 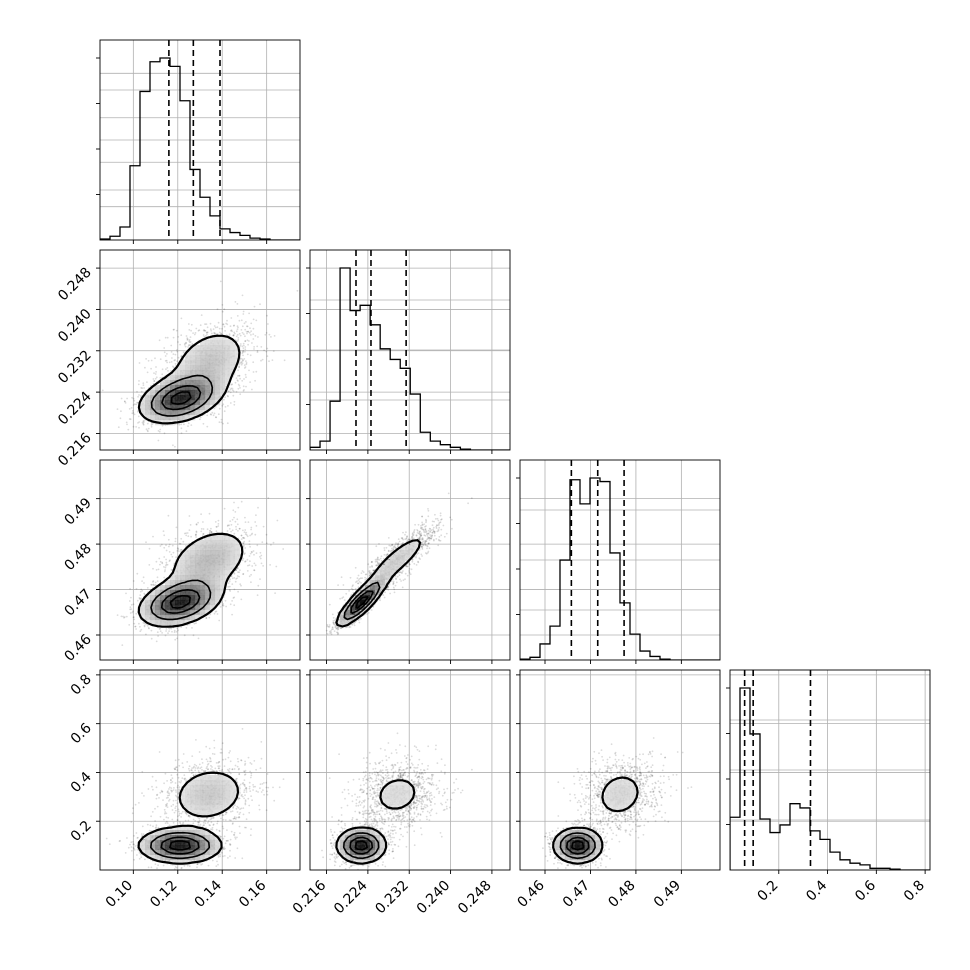 I want to click on y-tick-label-2-2: 0.48, so click(x=77, y=557).